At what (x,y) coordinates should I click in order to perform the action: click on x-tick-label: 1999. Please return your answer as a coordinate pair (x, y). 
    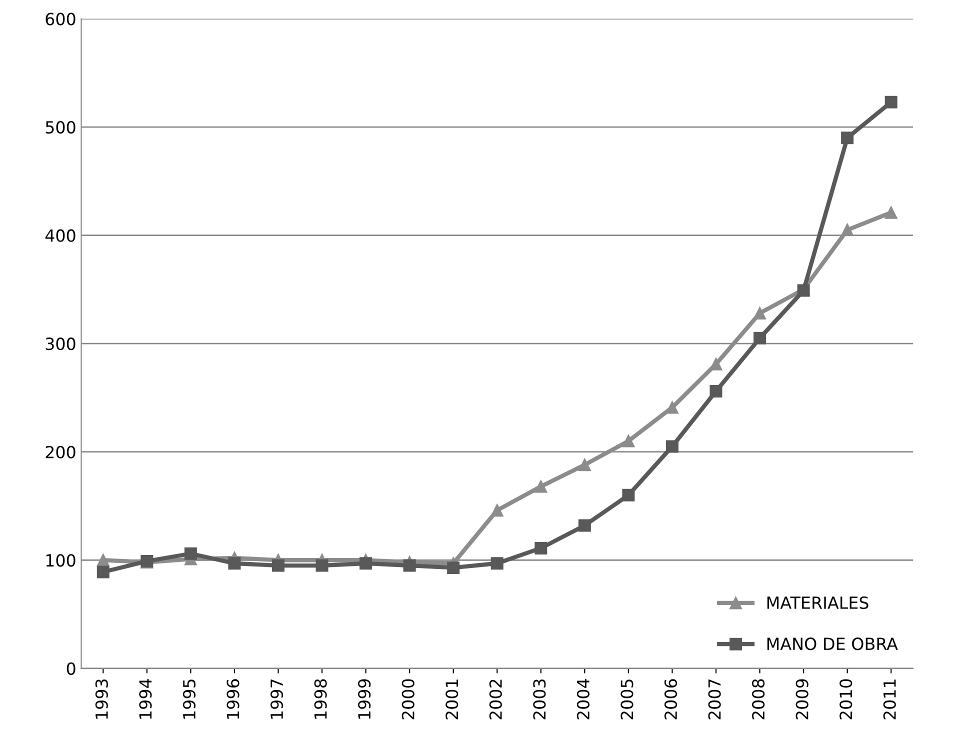
    Looking at the image, I should click on (364, 699).